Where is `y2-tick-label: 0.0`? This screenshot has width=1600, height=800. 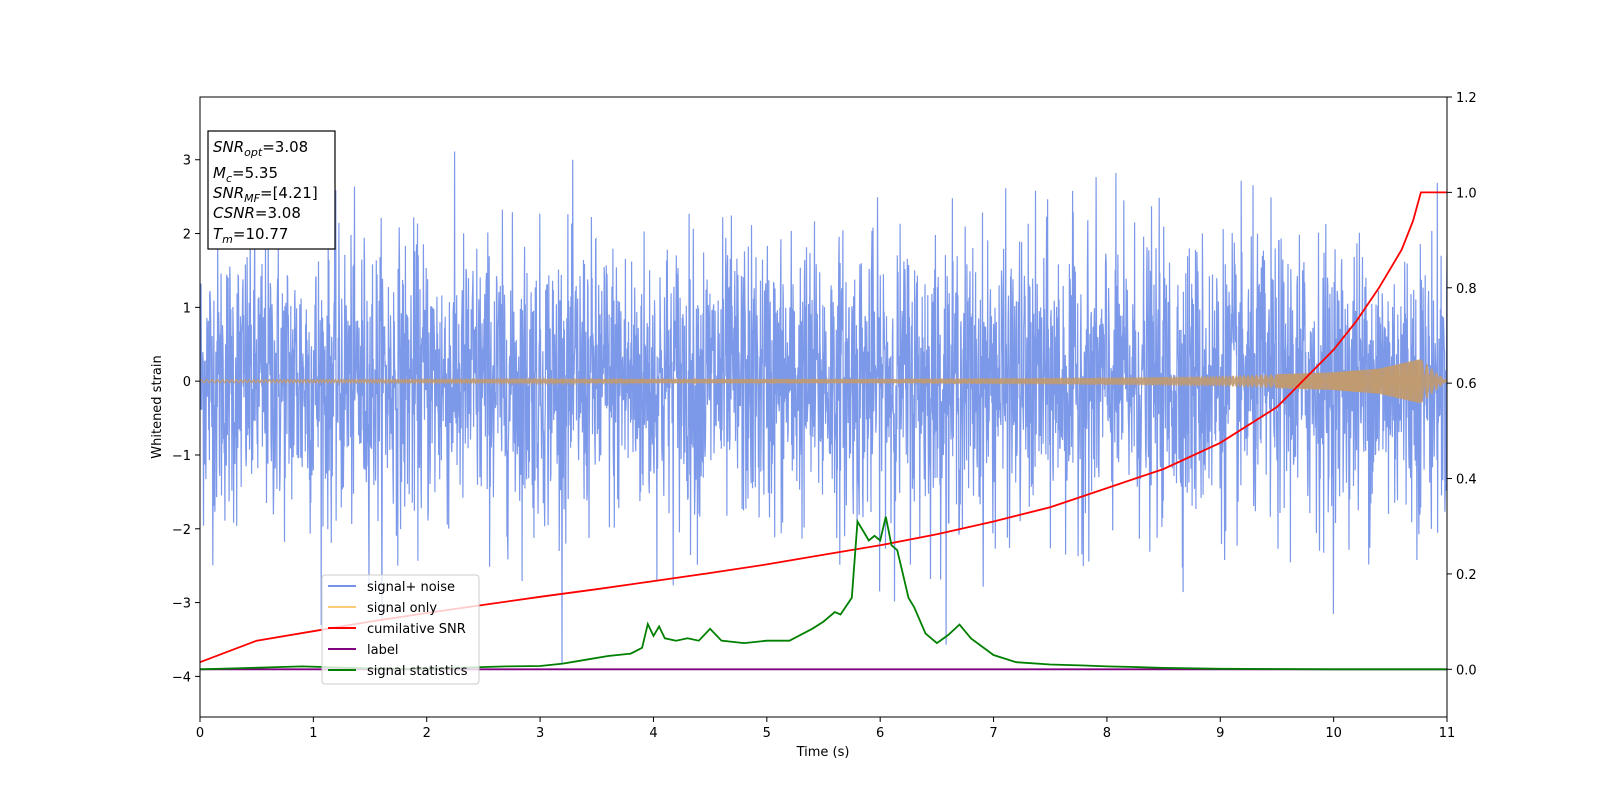
y2-tick-label: 0.0 is located at coordinates (1466, 670).